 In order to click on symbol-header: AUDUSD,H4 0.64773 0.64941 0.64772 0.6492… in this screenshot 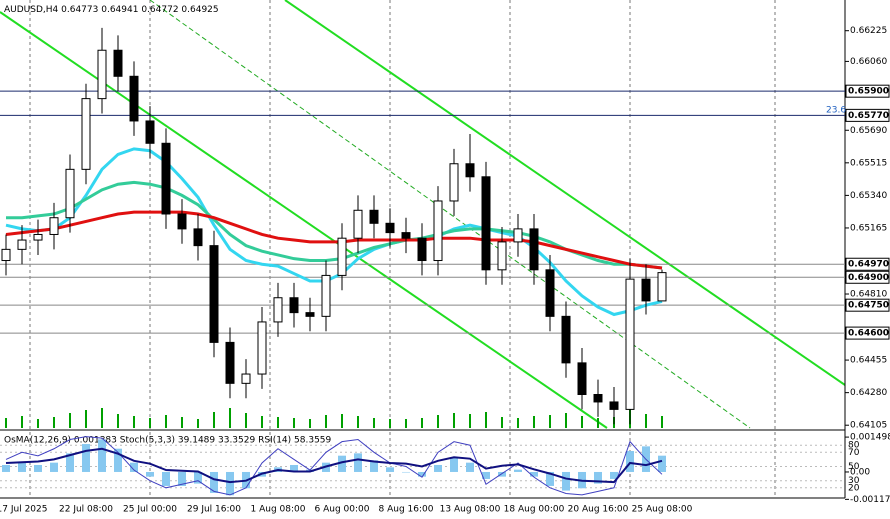, I will do `click(111, 10)`.